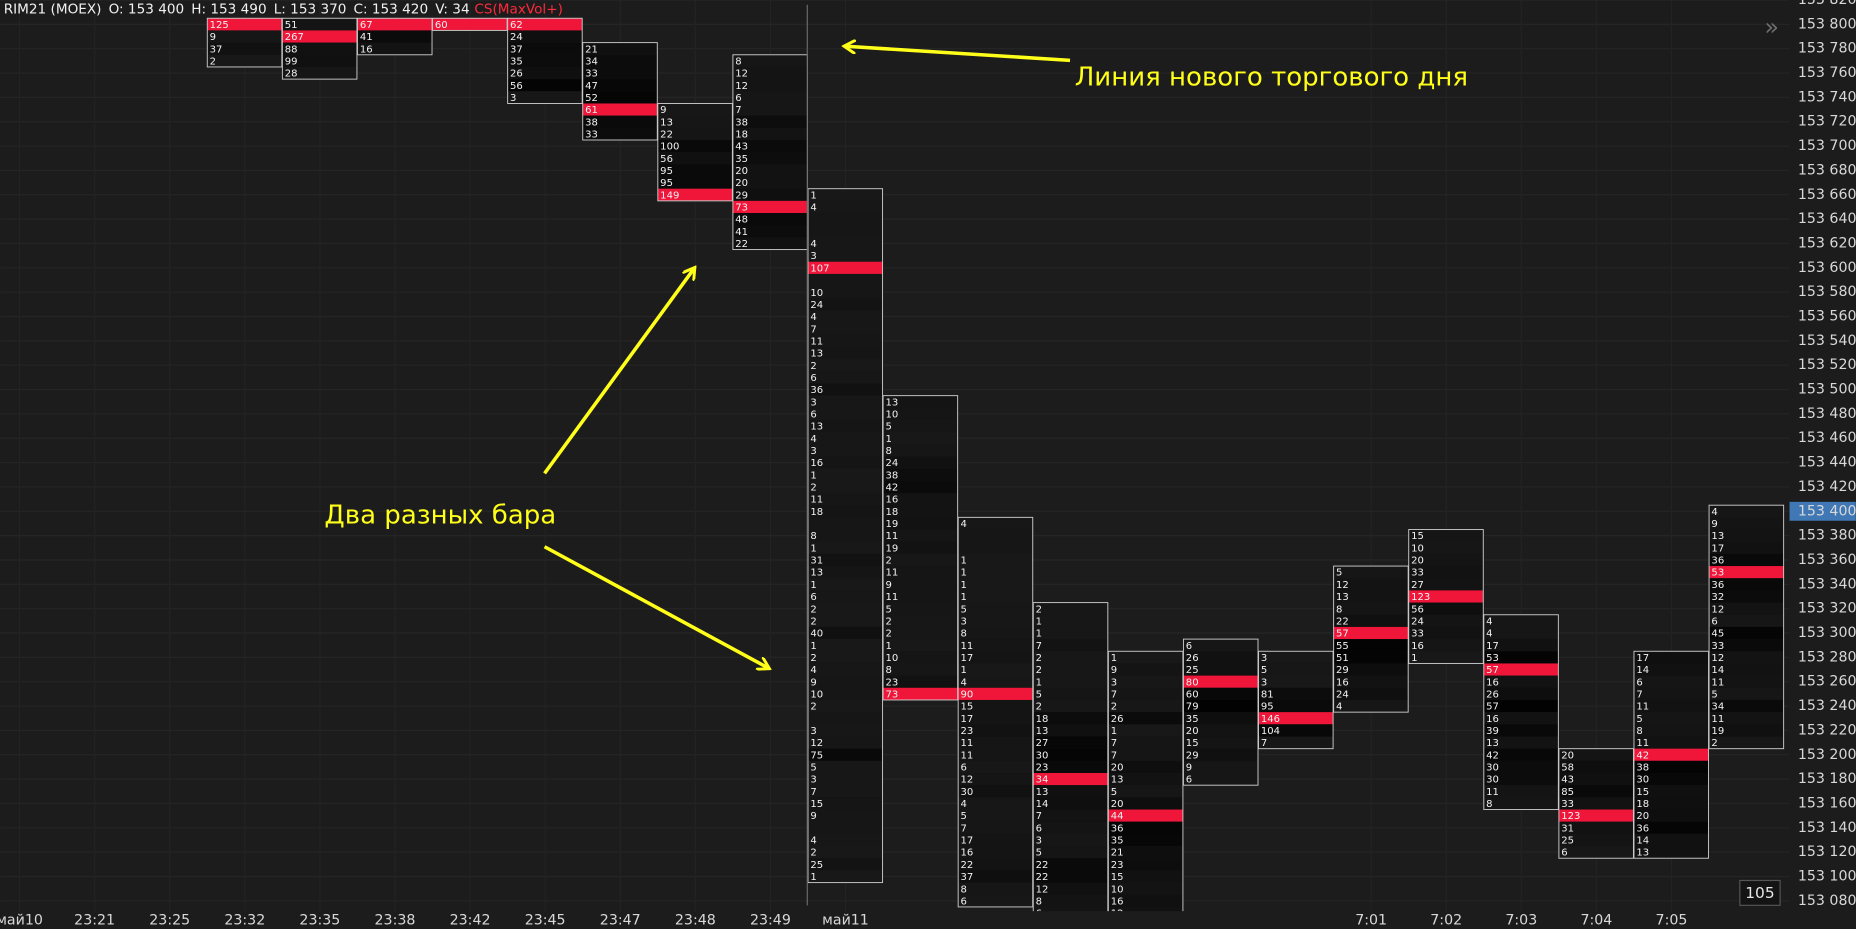 Image resolution: width=1856 pixels, height=929 pixels. What do you see at coordinates (366, 37) in the screenshot?
I see `volume-label: 41` at bounding box center [366, 37].